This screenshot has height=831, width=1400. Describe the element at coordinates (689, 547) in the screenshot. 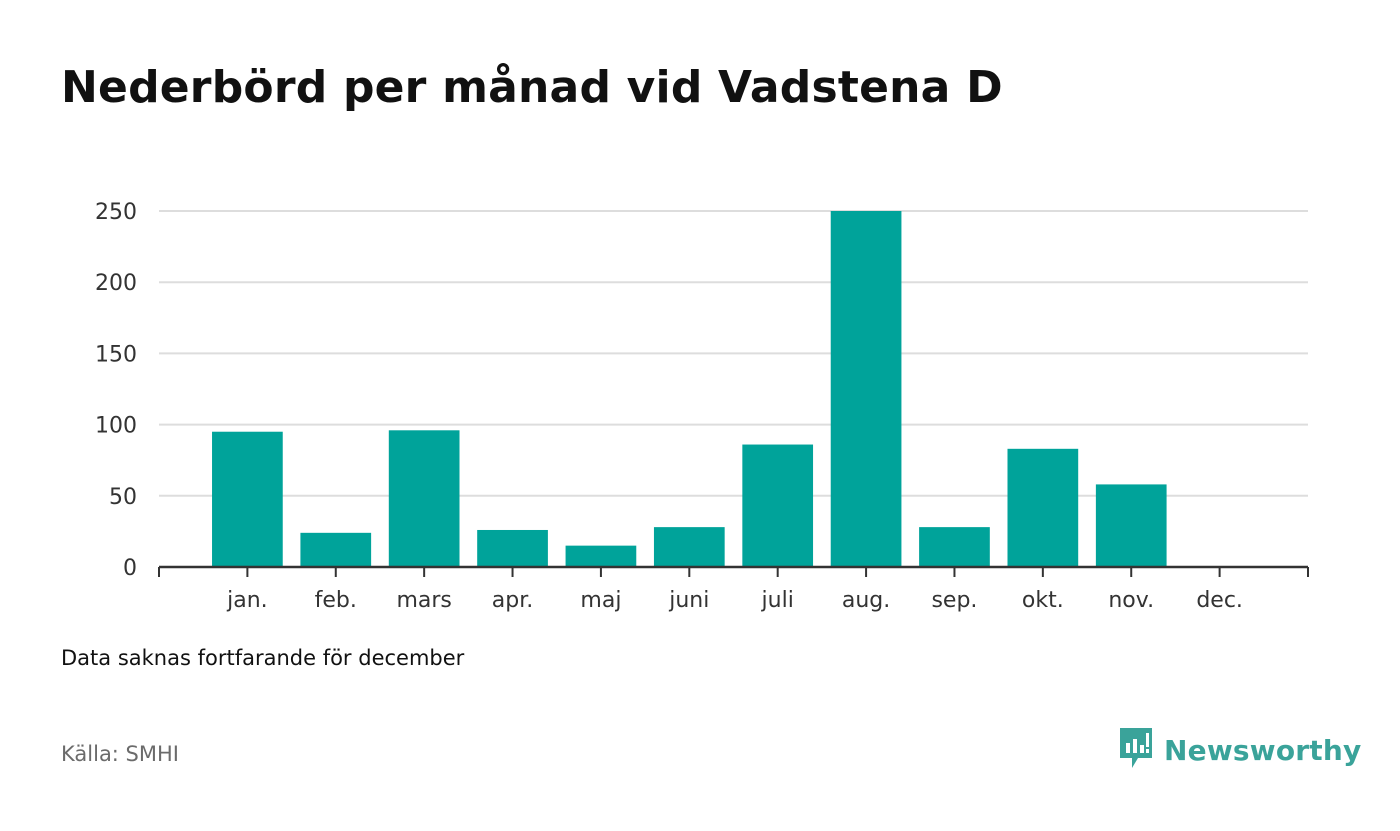

I see `bar-juni` at that location.